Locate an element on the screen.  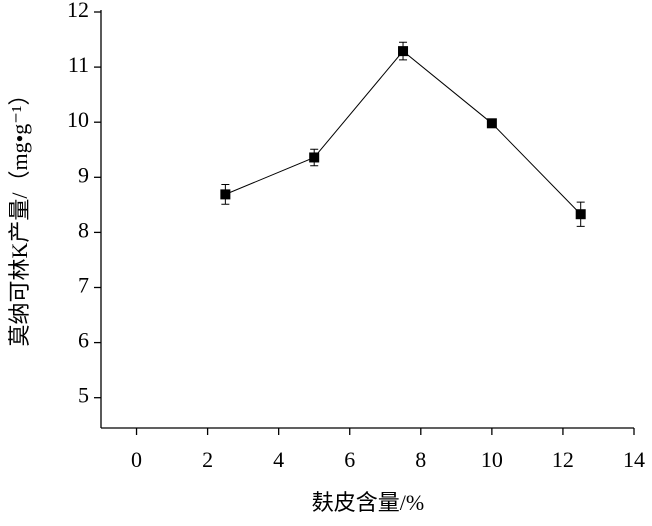
x-tick-label: 8 is located at coordinates (420, 459).